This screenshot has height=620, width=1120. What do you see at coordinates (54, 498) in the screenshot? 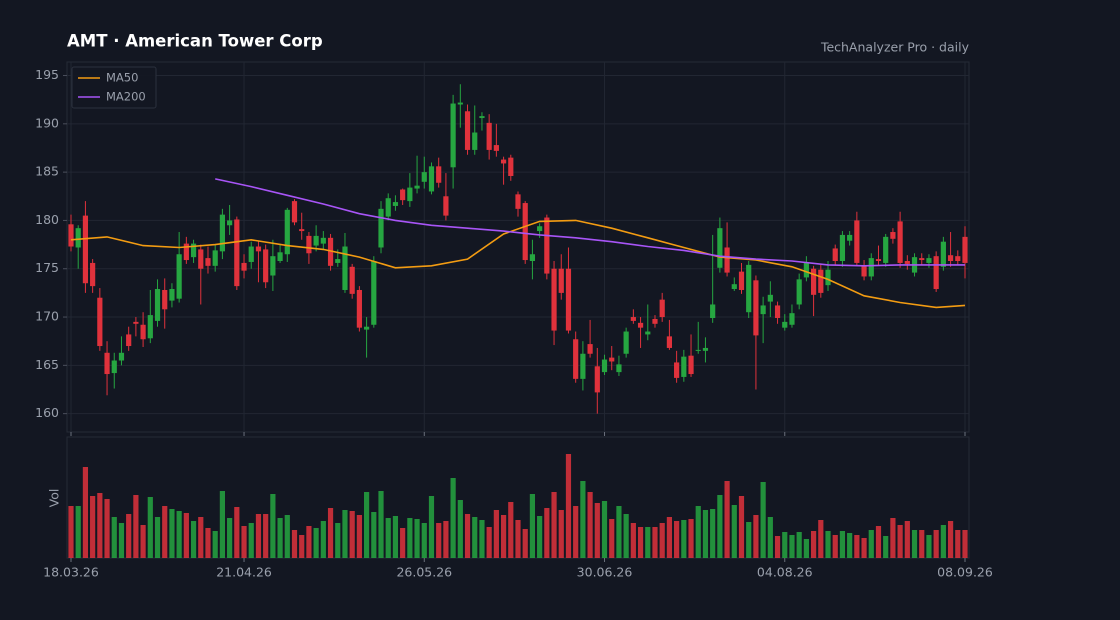
I see `volume-label: Vol` at bounding box center [54, 498].